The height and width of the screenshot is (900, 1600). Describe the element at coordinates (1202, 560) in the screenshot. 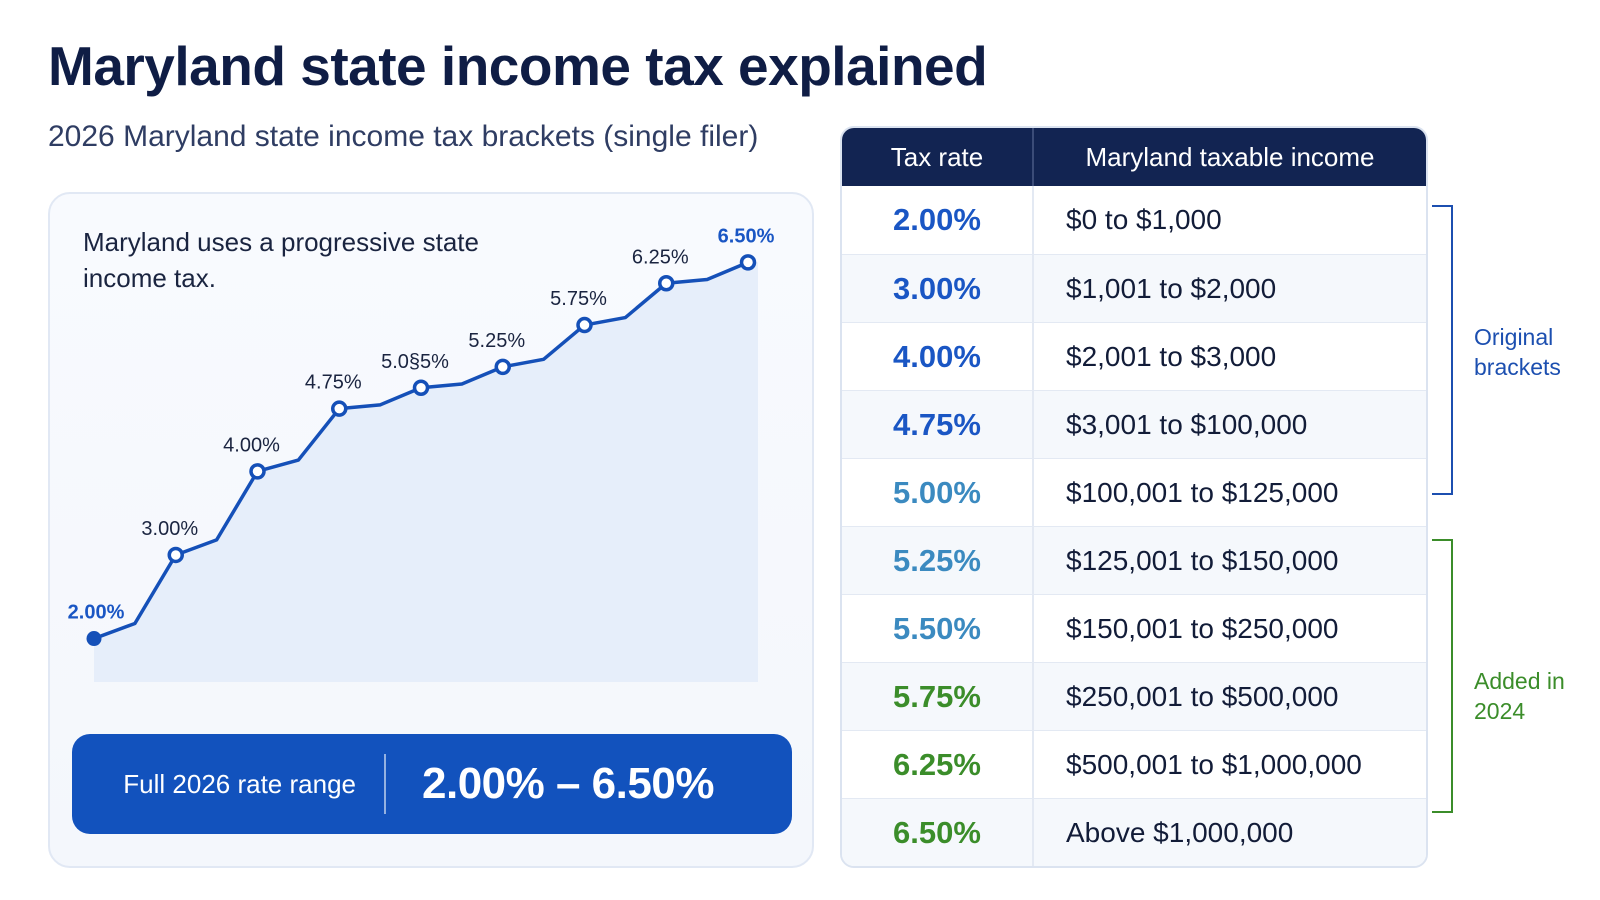

I see `taxable-income-cell: $125,001 to $150,000` at that location.